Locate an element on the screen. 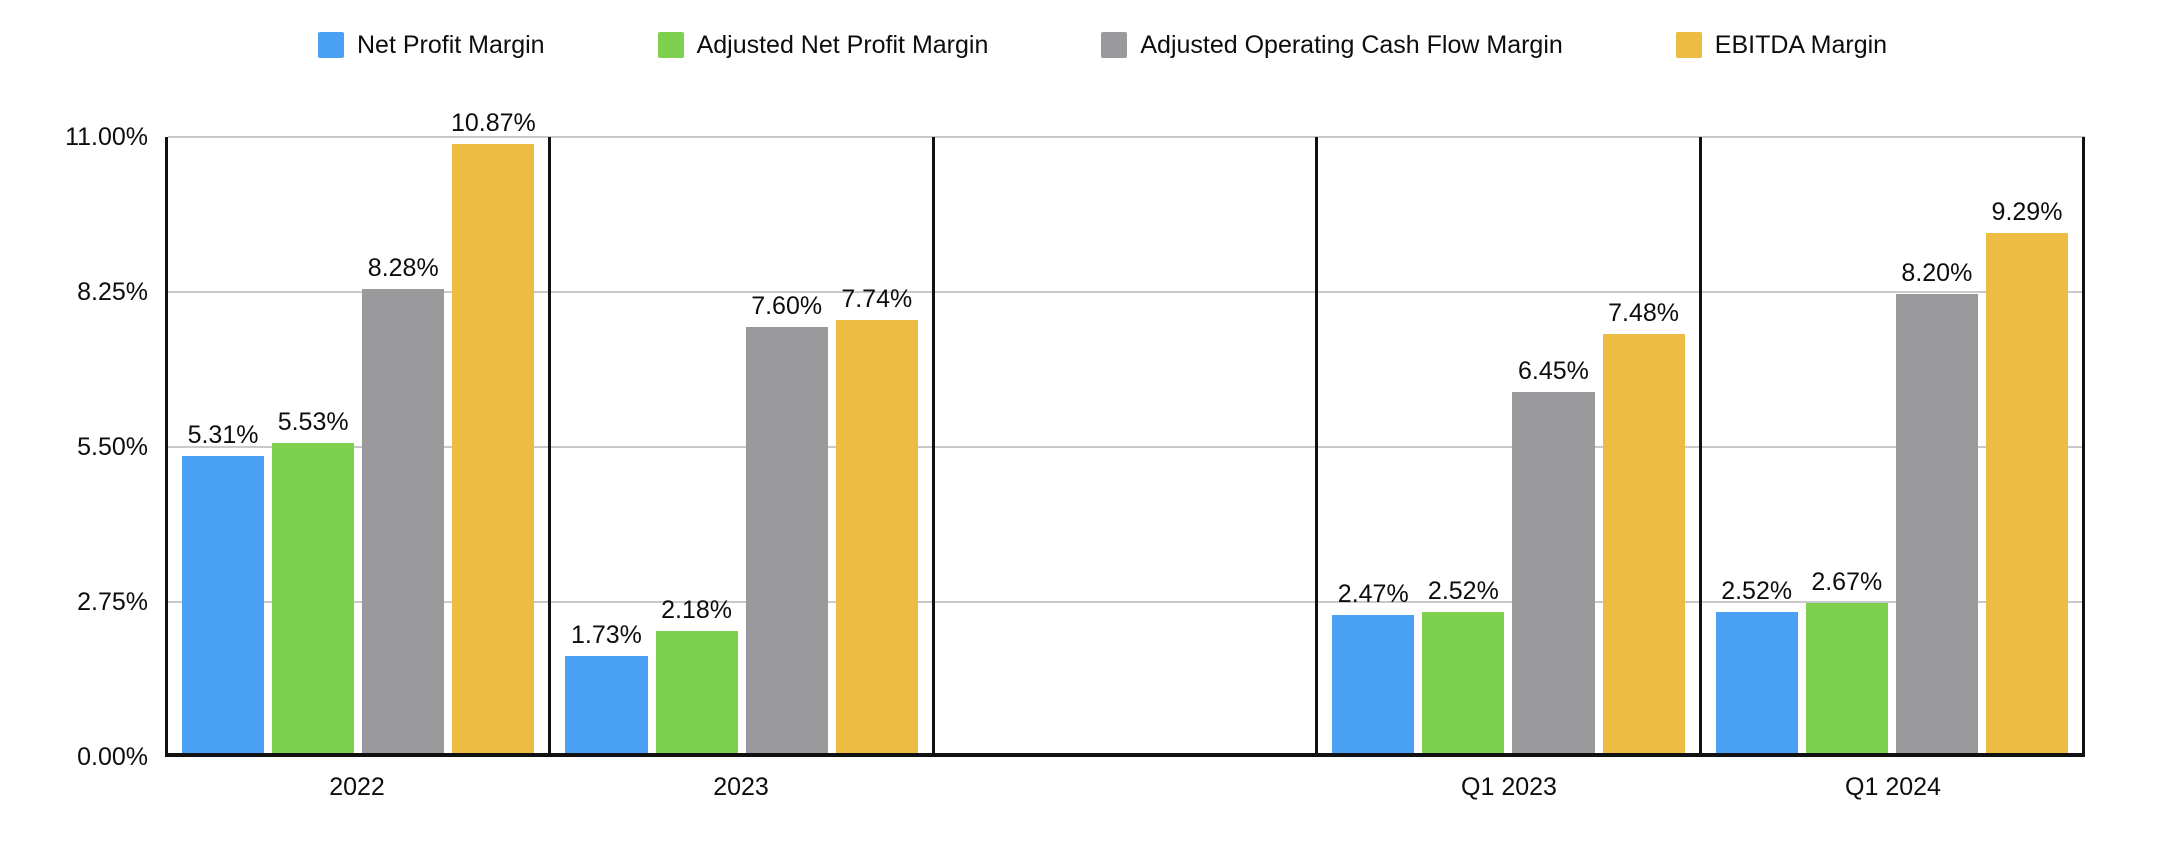 The width and height of the screenshot is (2166, 866). bar: 10.87% is located at coordinates (493, 431).